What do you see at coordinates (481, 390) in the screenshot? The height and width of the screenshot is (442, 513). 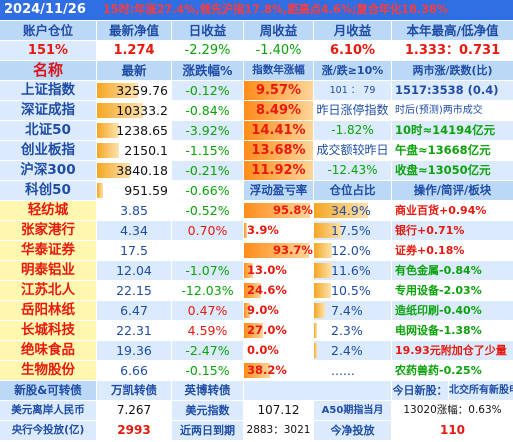 I see `today-ipo-note: 北交所有新股申购` at bounding box center [481, 390].